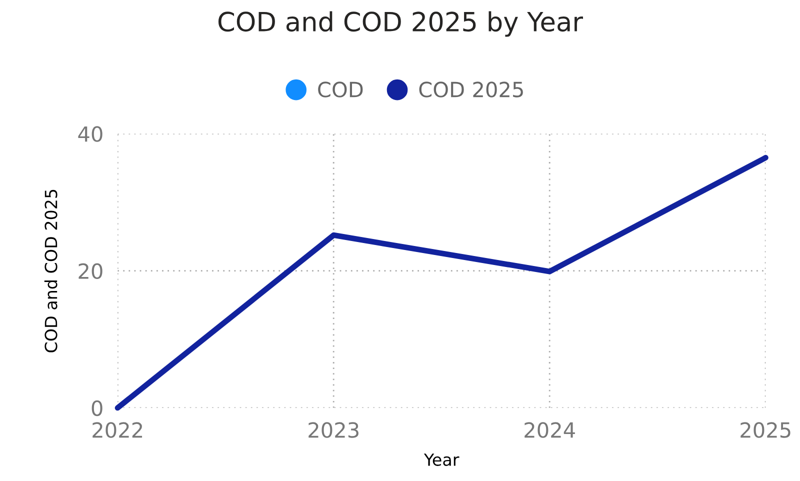  Describe the element at coordinates (471, 90) in the screenshot. I see `legend-label: COD 2025` at that location.